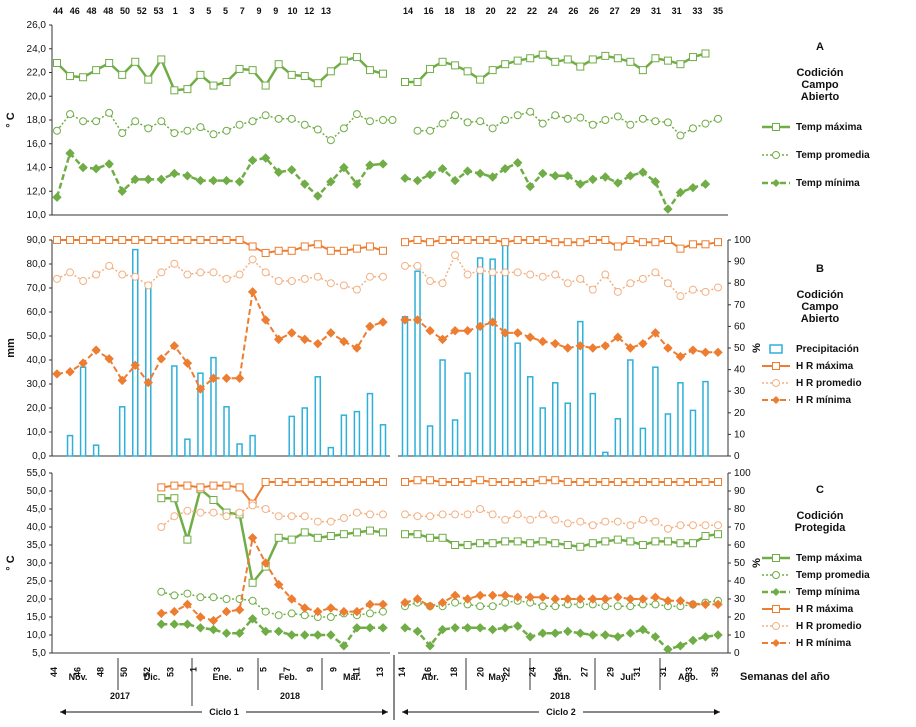  What do you see at coordinates (429, 11) in the screenshot?
I see `top-week-label: 16` at bounding box center [429, 11].